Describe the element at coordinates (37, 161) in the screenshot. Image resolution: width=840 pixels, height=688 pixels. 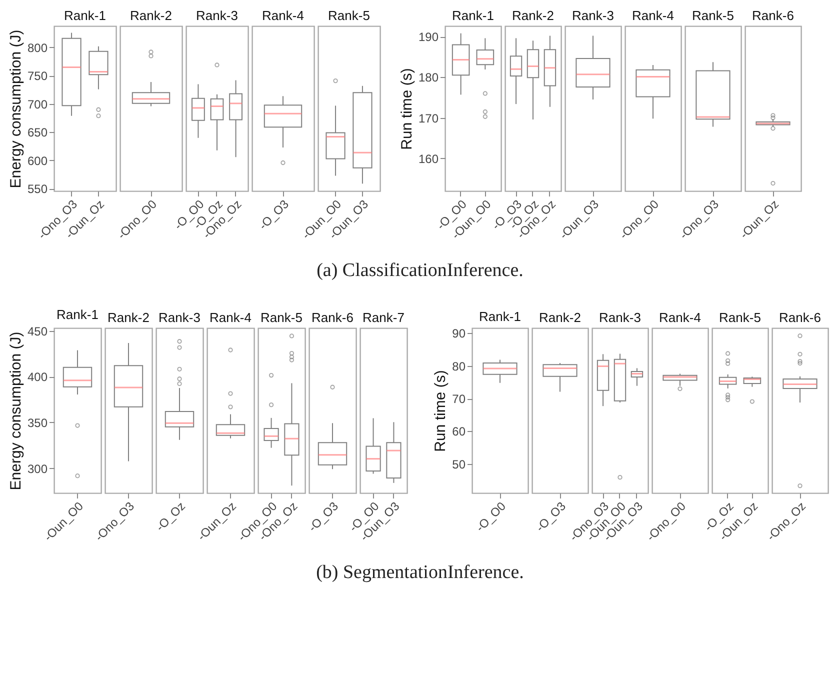
I see `y-tick-label: 600` at that location.